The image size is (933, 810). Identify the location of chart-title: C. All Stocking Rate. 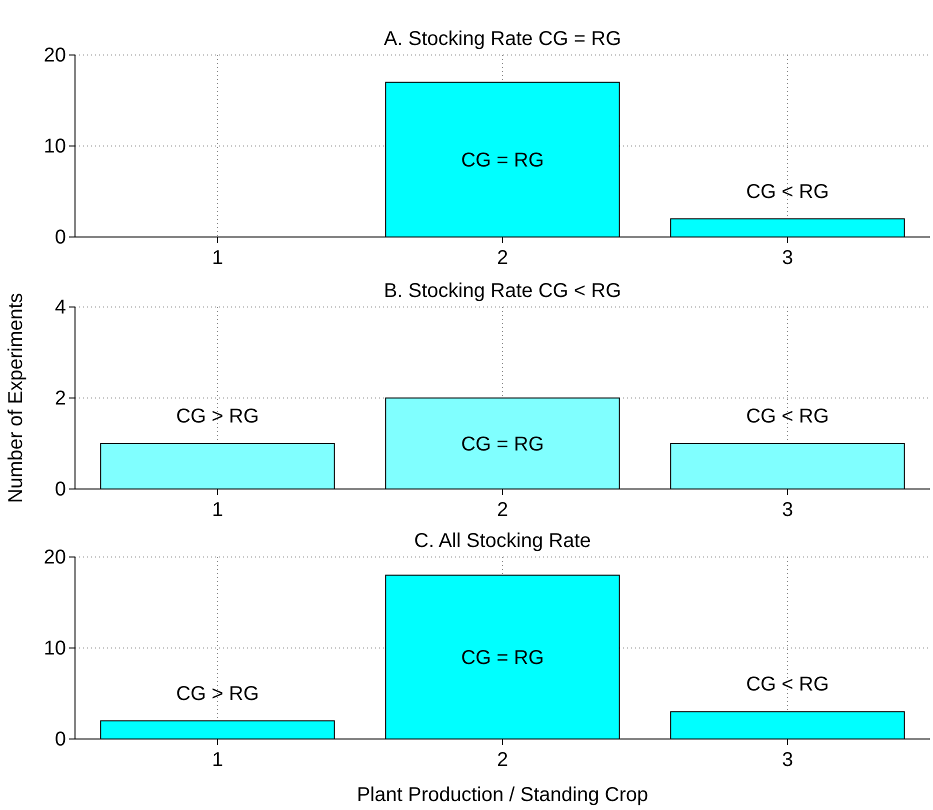
(502, 541).